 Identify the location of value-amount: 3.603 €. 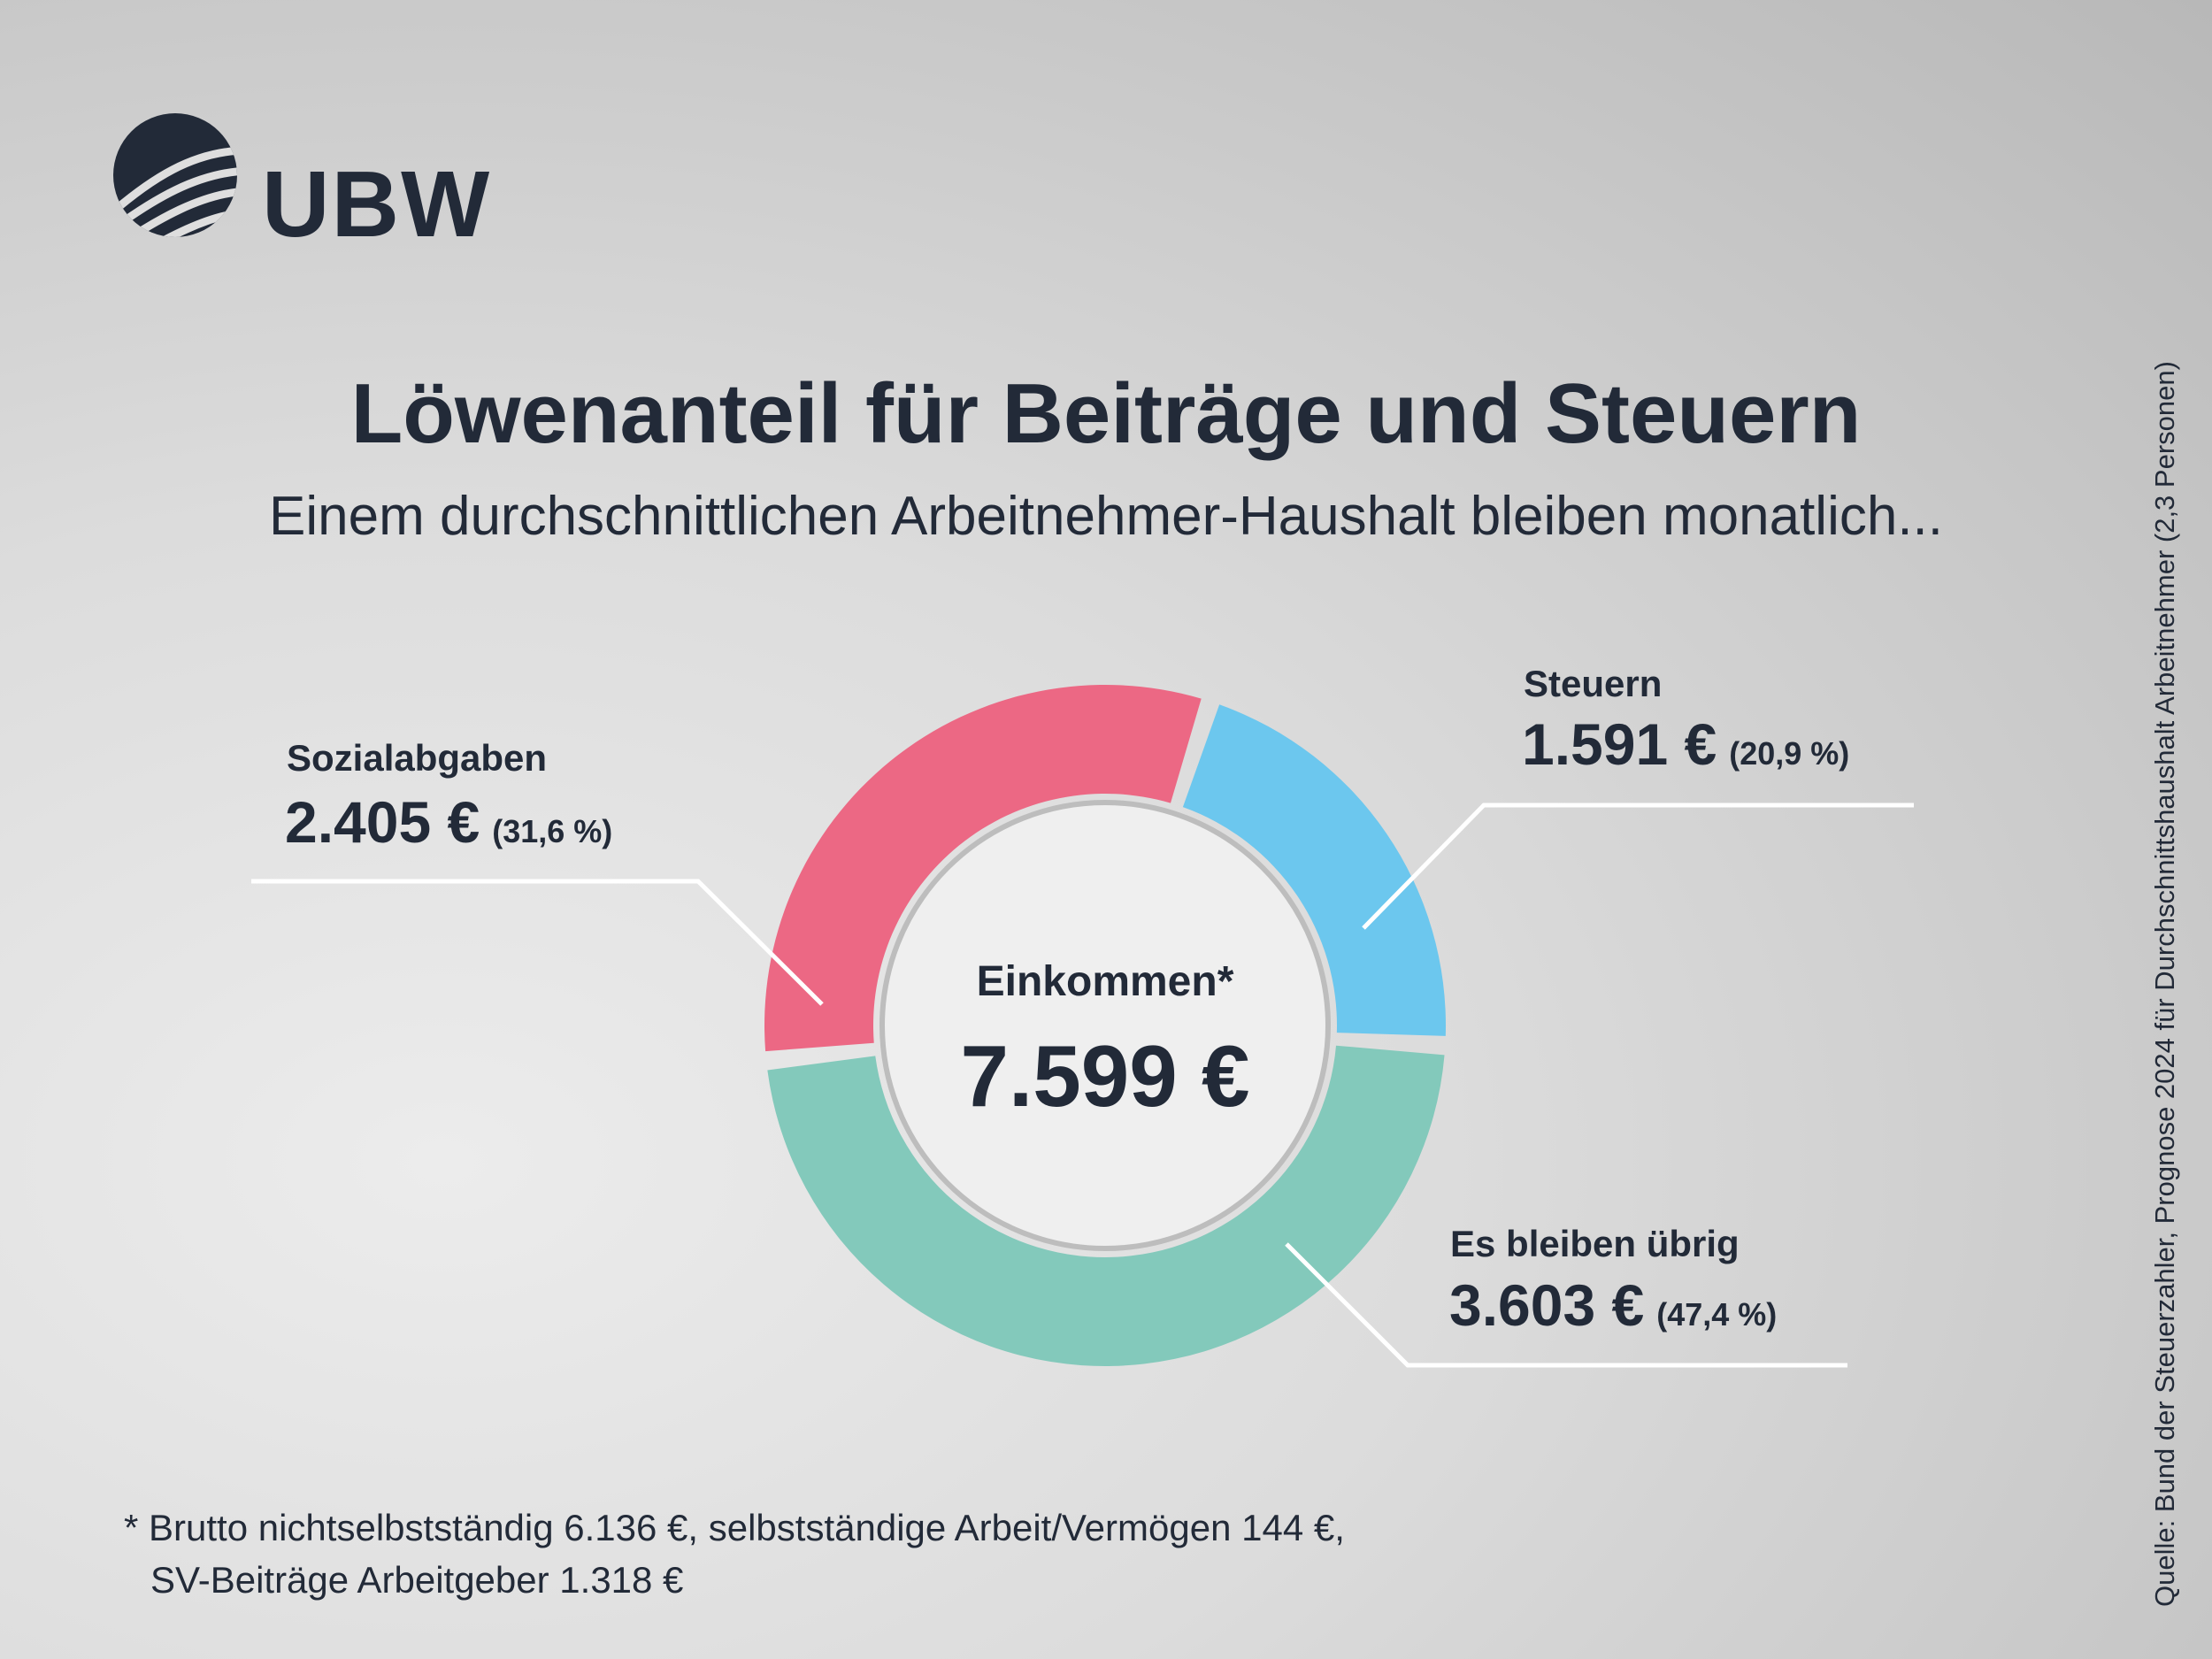
(1547, 1305).